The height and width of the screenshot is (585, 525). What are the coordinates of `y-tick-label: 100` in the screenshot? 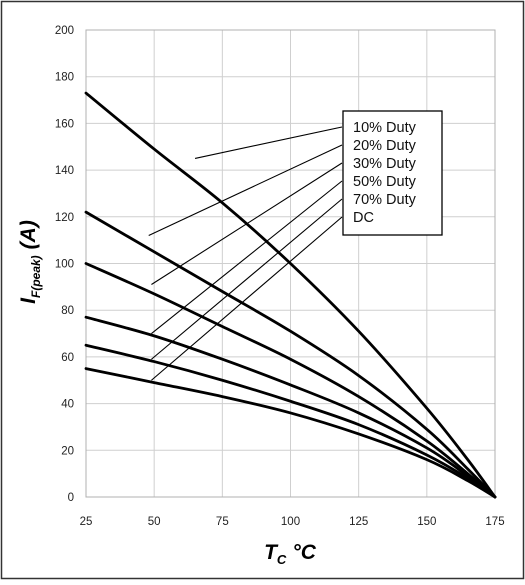 It's located at (64, 265).